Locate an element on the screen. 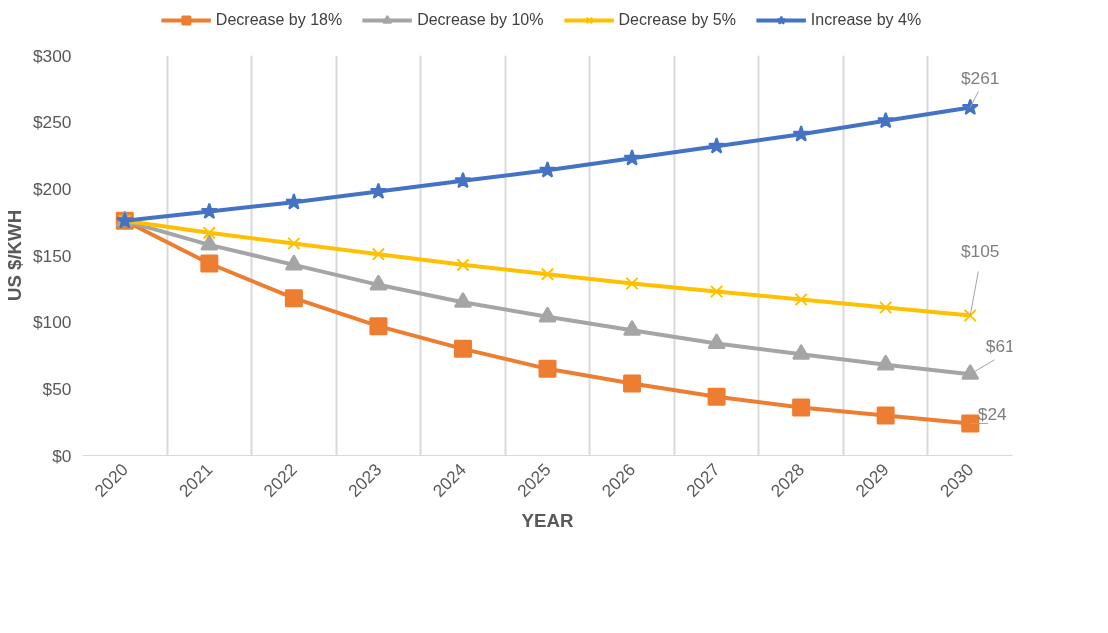 Image resolution: width=1108 pixels, height=633 pixels. y-tick-label: $150 is located at coordinates (52, 255).